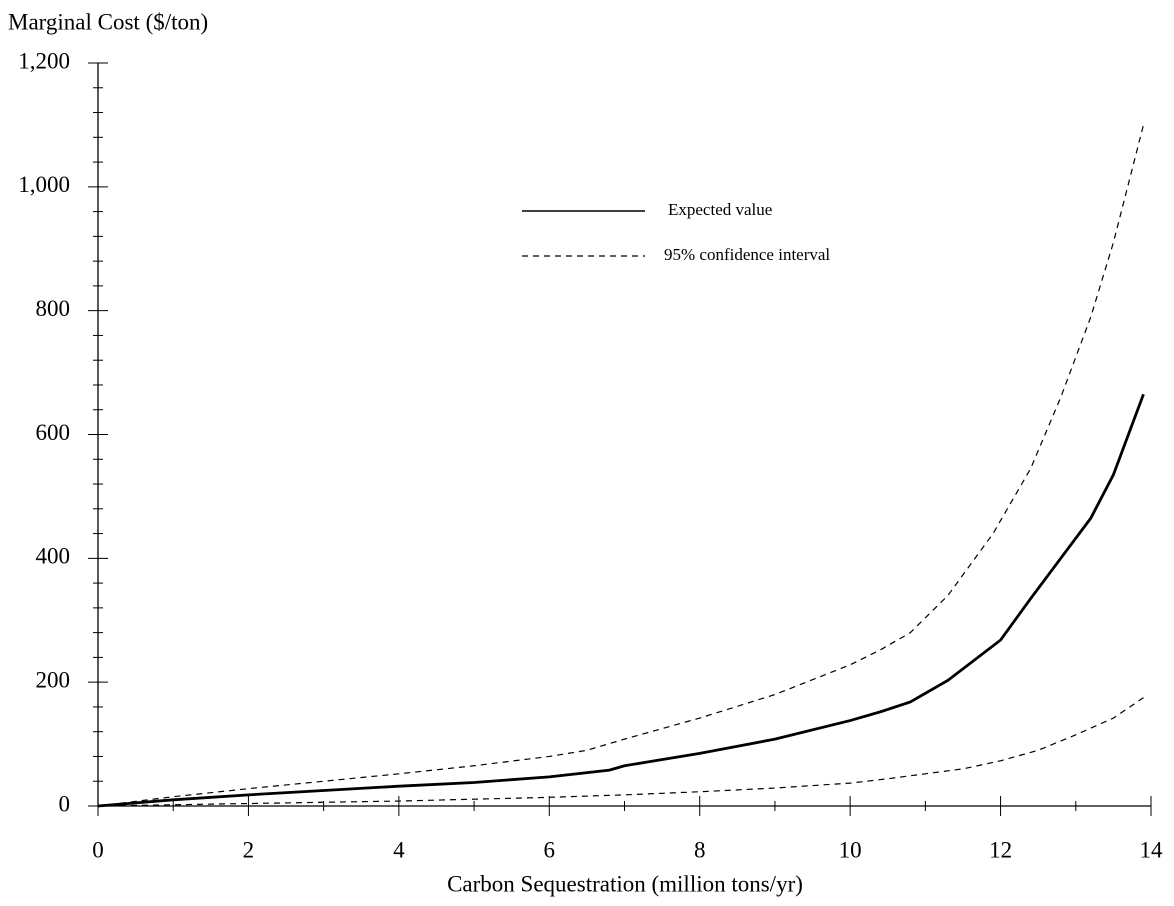 Image resolution: width=1174 pixels, height=906 pixels. What do you see at coordinates (53, 308) in the screenshot?
I see `y-tick-label: 800` at bounding box center [53, 308].